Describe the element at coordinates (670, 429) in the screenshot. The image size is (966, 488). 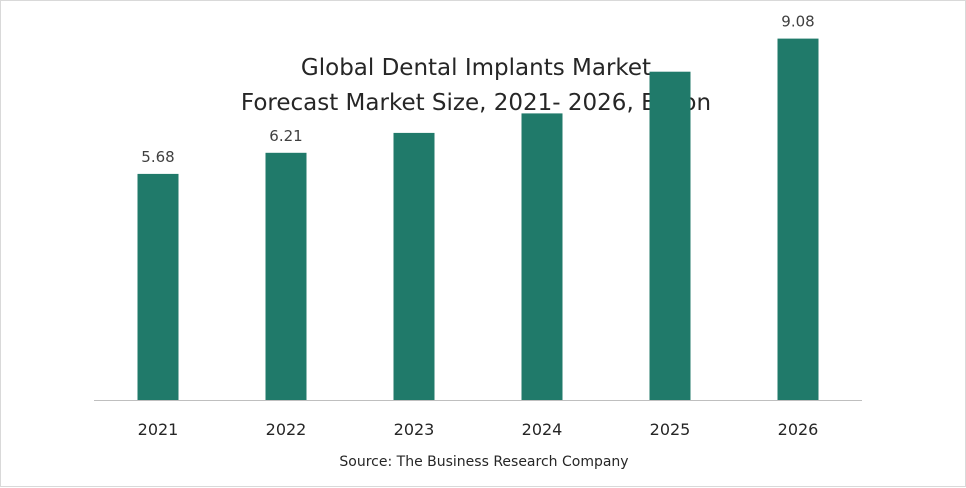
I see `x-tick-label-2025: 2025` at that location.